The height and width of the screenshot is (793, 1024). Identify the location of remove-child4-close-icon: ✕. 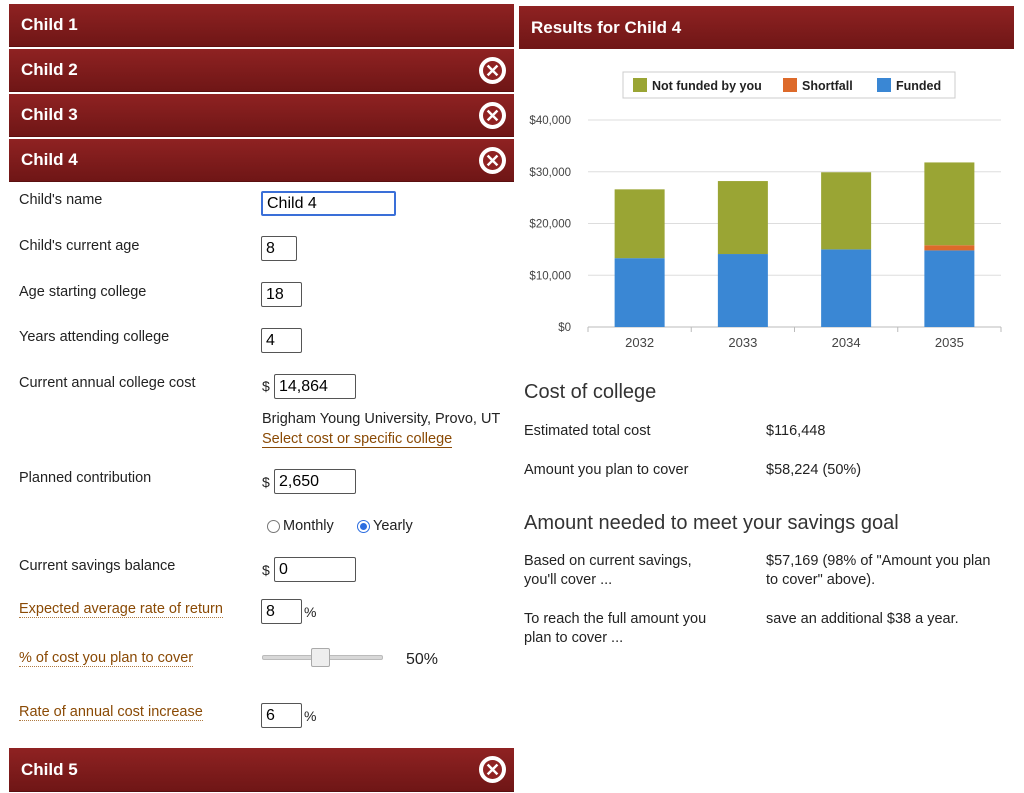
(492, 160).